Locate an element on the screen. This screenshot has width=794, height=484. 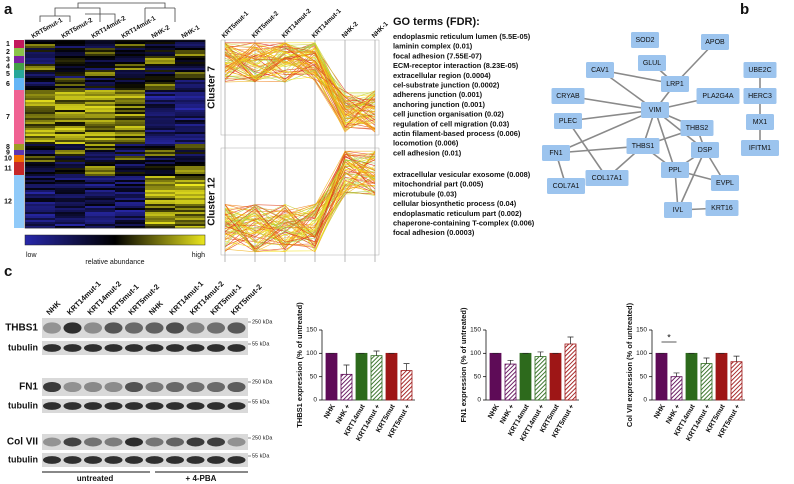
cluster-name: Cluster 12 is located at coordinates (212, 201).